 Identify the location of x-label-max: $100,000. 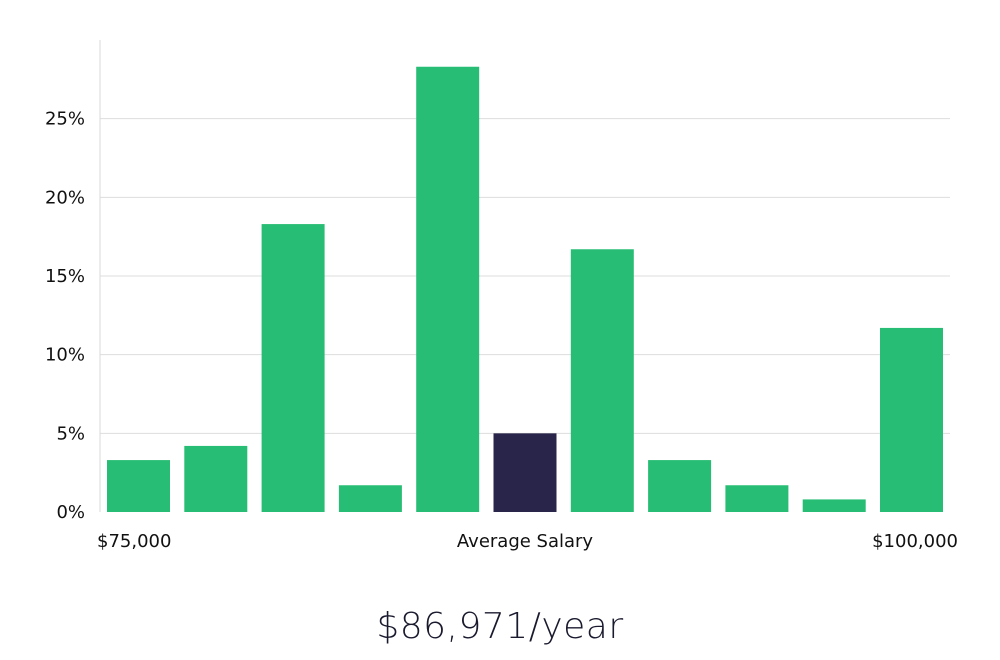
(915, 541).